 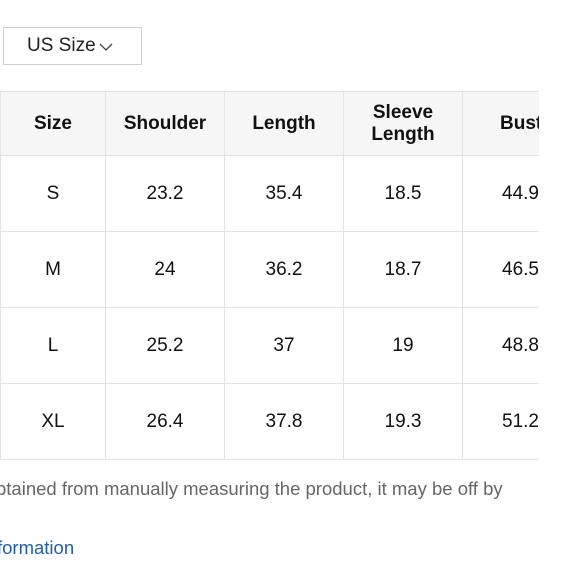 What do you see at coordinates (37, 547) in the screenshot?
I see `more-information-link: formation` at bounding box center [37, 547].